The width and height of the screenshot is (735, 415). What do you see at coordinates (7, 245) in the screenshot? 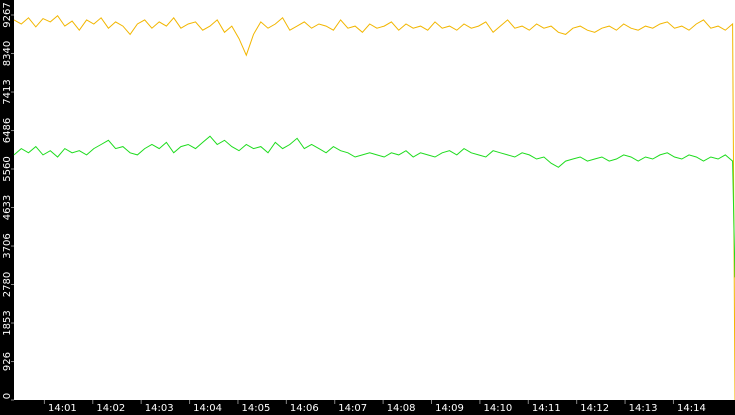
I see `y-tick-label: 3706` at bounding box center [7, 245].